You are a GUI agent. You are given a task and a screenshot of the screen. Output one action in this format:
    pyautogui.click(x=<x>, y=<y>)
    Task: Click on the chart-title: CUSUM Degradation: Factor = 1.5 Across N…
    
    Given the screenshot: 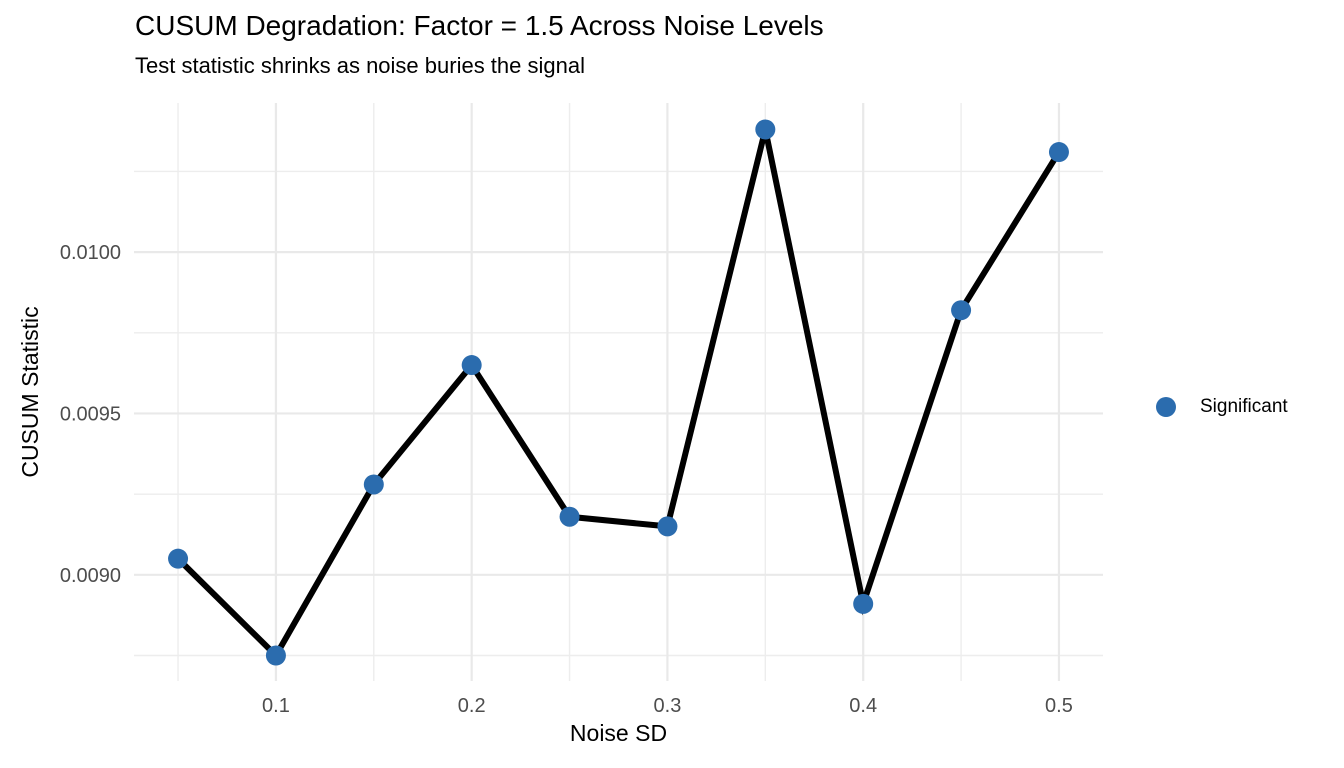 What is the action you would take?
    pyautogui.click(x=479, y=25)
    